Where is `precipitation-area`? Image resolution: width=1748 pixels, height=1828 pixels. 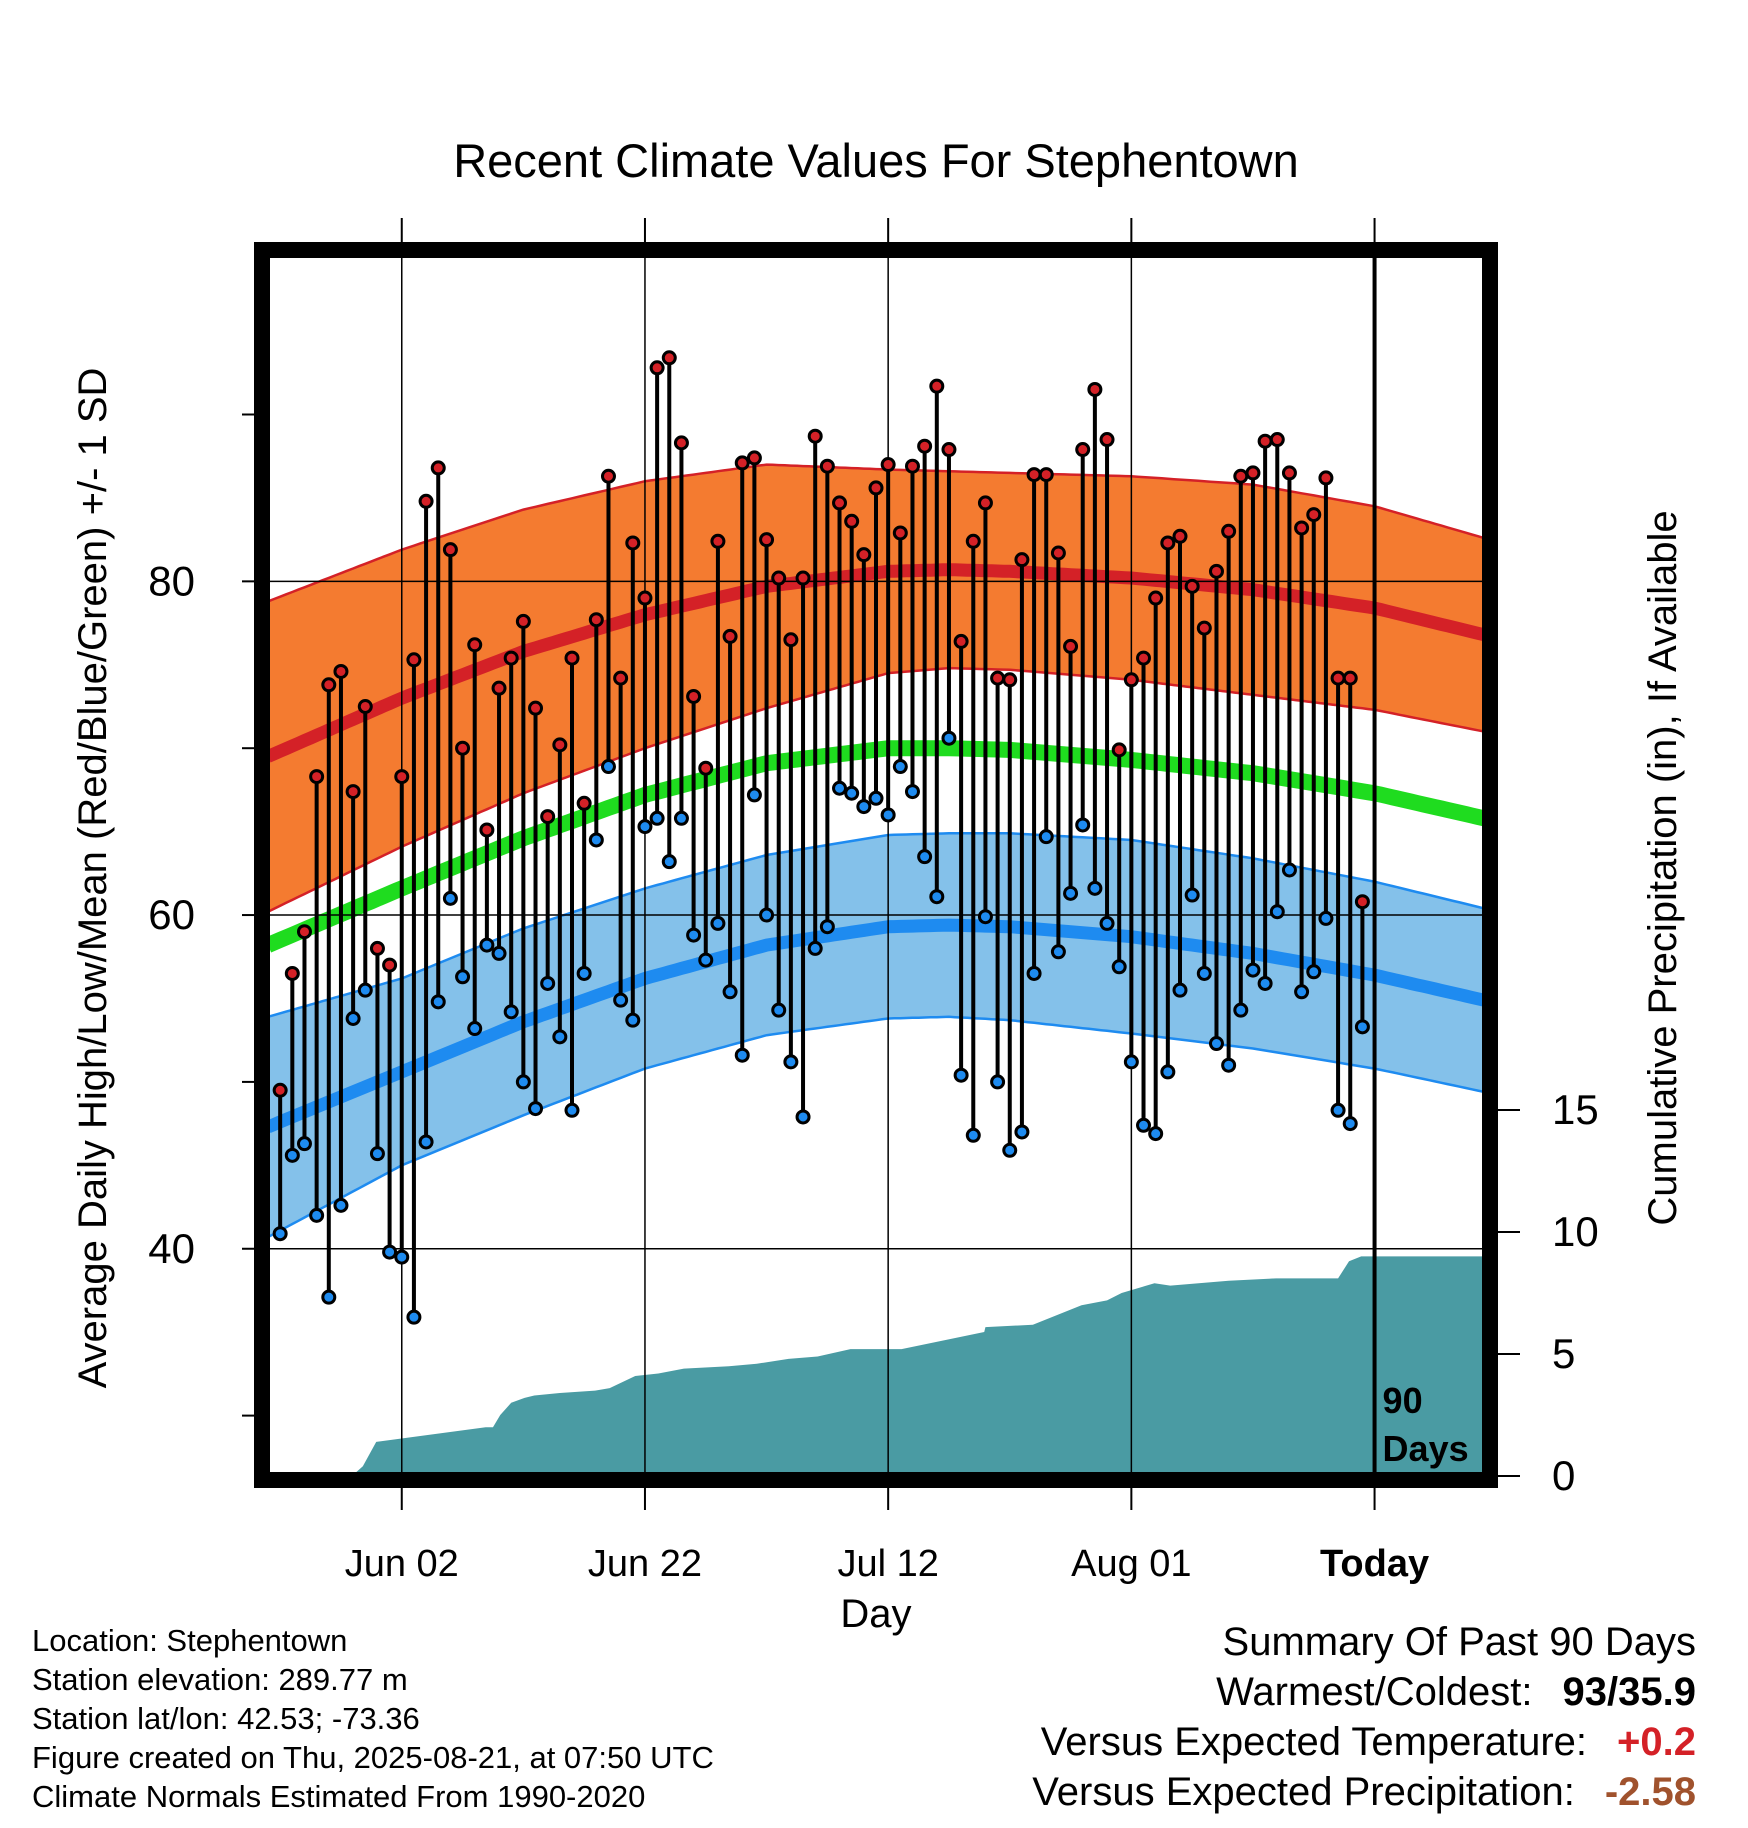 precipitation-area is located at coordinates (919, 1365).